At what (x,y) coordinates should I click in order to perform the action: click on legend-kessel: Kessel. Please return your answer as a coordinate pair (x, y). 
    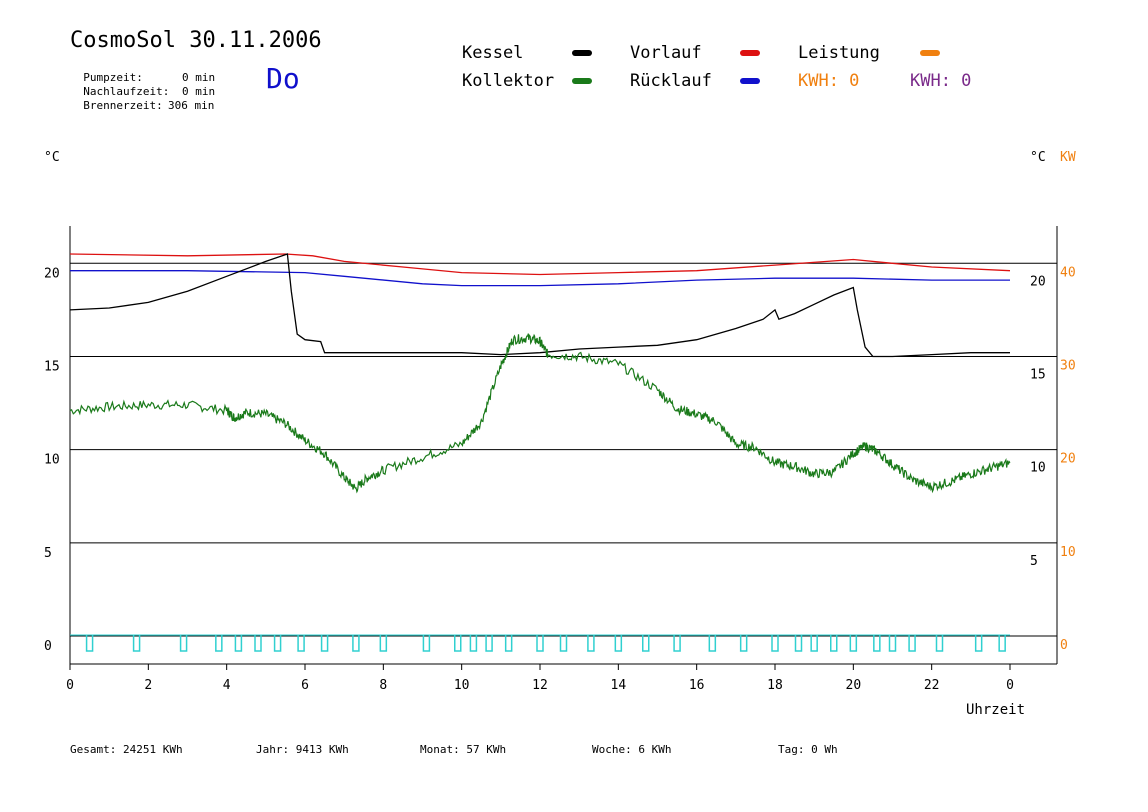
    Looking at the image, I should click on (493, 53).